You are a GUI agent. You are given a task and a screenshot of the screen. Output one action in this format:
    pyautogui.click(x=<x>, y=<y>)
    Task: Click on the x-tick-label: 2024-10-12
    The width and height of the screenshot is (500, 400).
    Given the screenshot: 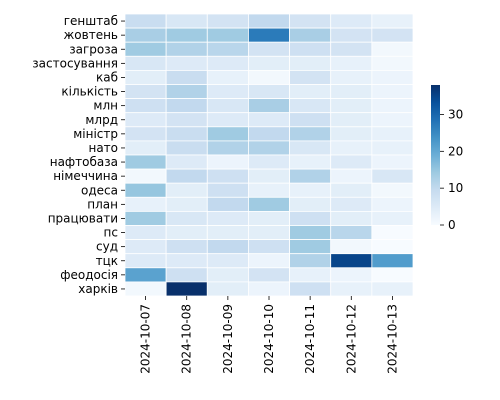 What is the action you would take?
    pyautogui.click(x=351, y=339)
    